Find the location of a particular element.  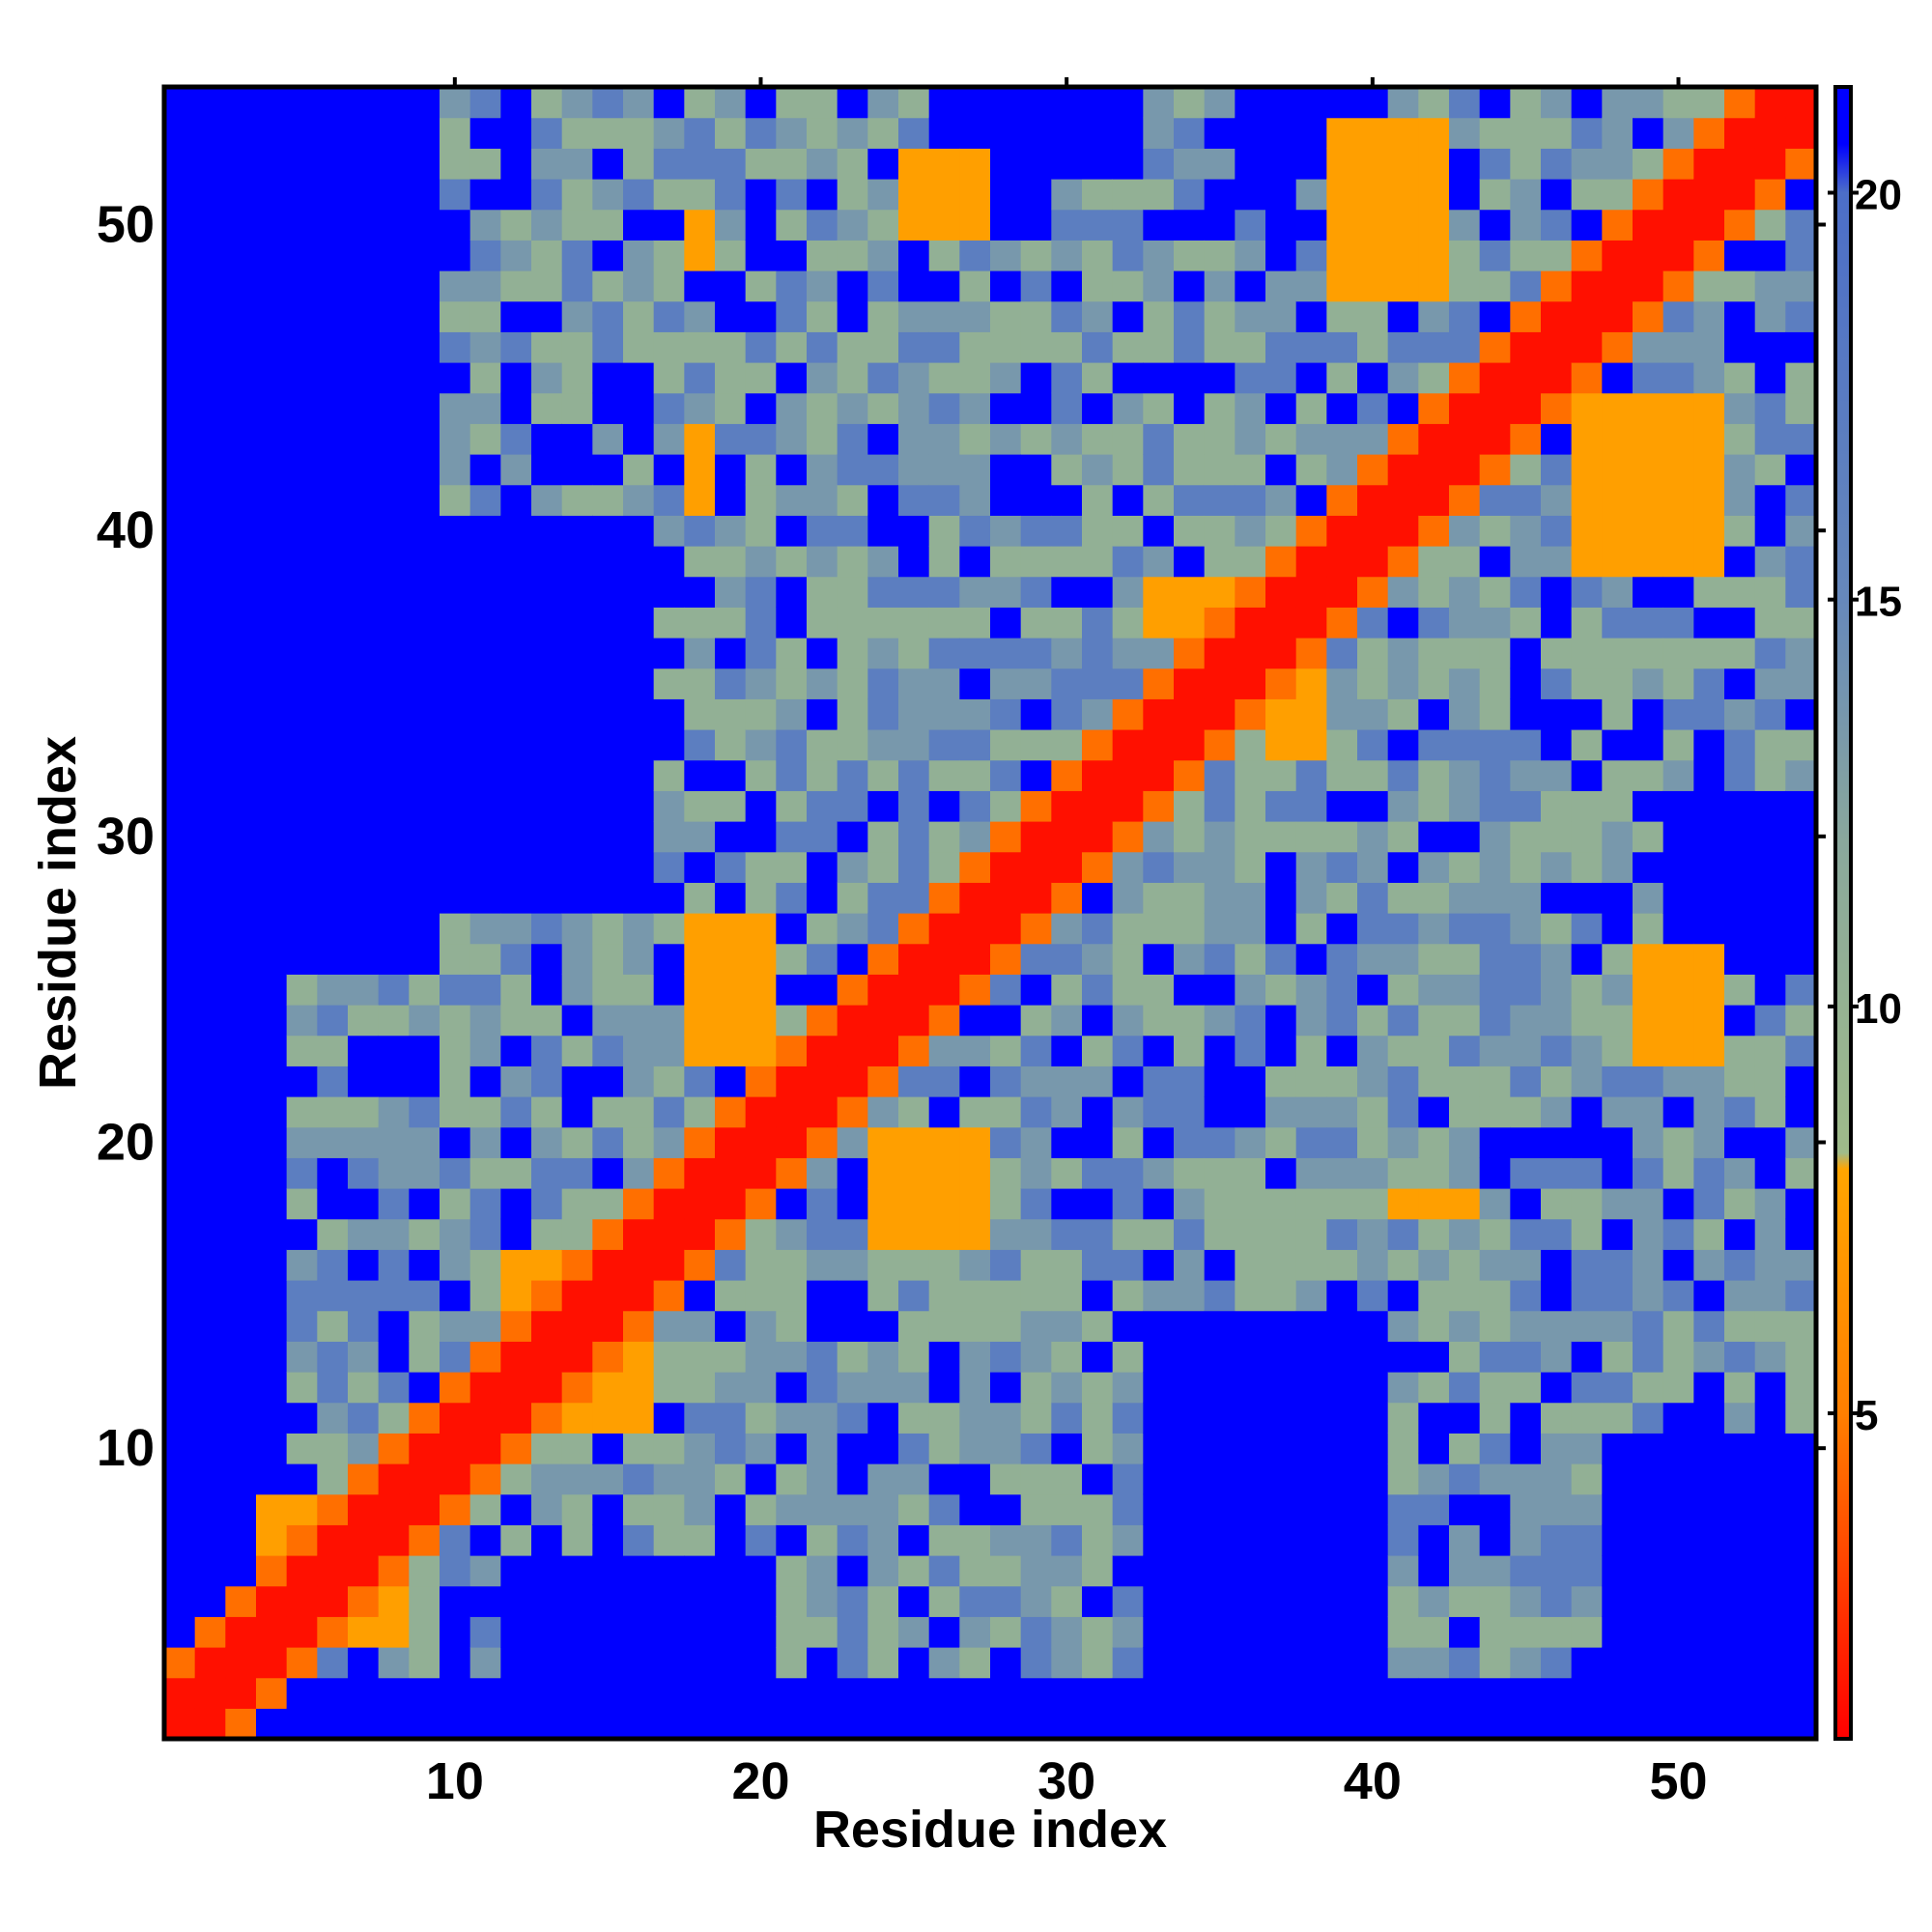

colorbar-tick-label: 10 is located at coordinates (1878, 1009).